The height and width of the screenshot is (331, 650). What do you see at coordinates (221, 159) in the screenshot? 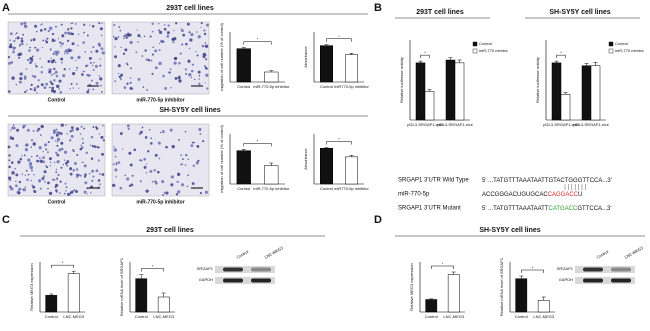
I see `y-axis-label: migration of cell number (% of control)` at bounding box center [221, 159].